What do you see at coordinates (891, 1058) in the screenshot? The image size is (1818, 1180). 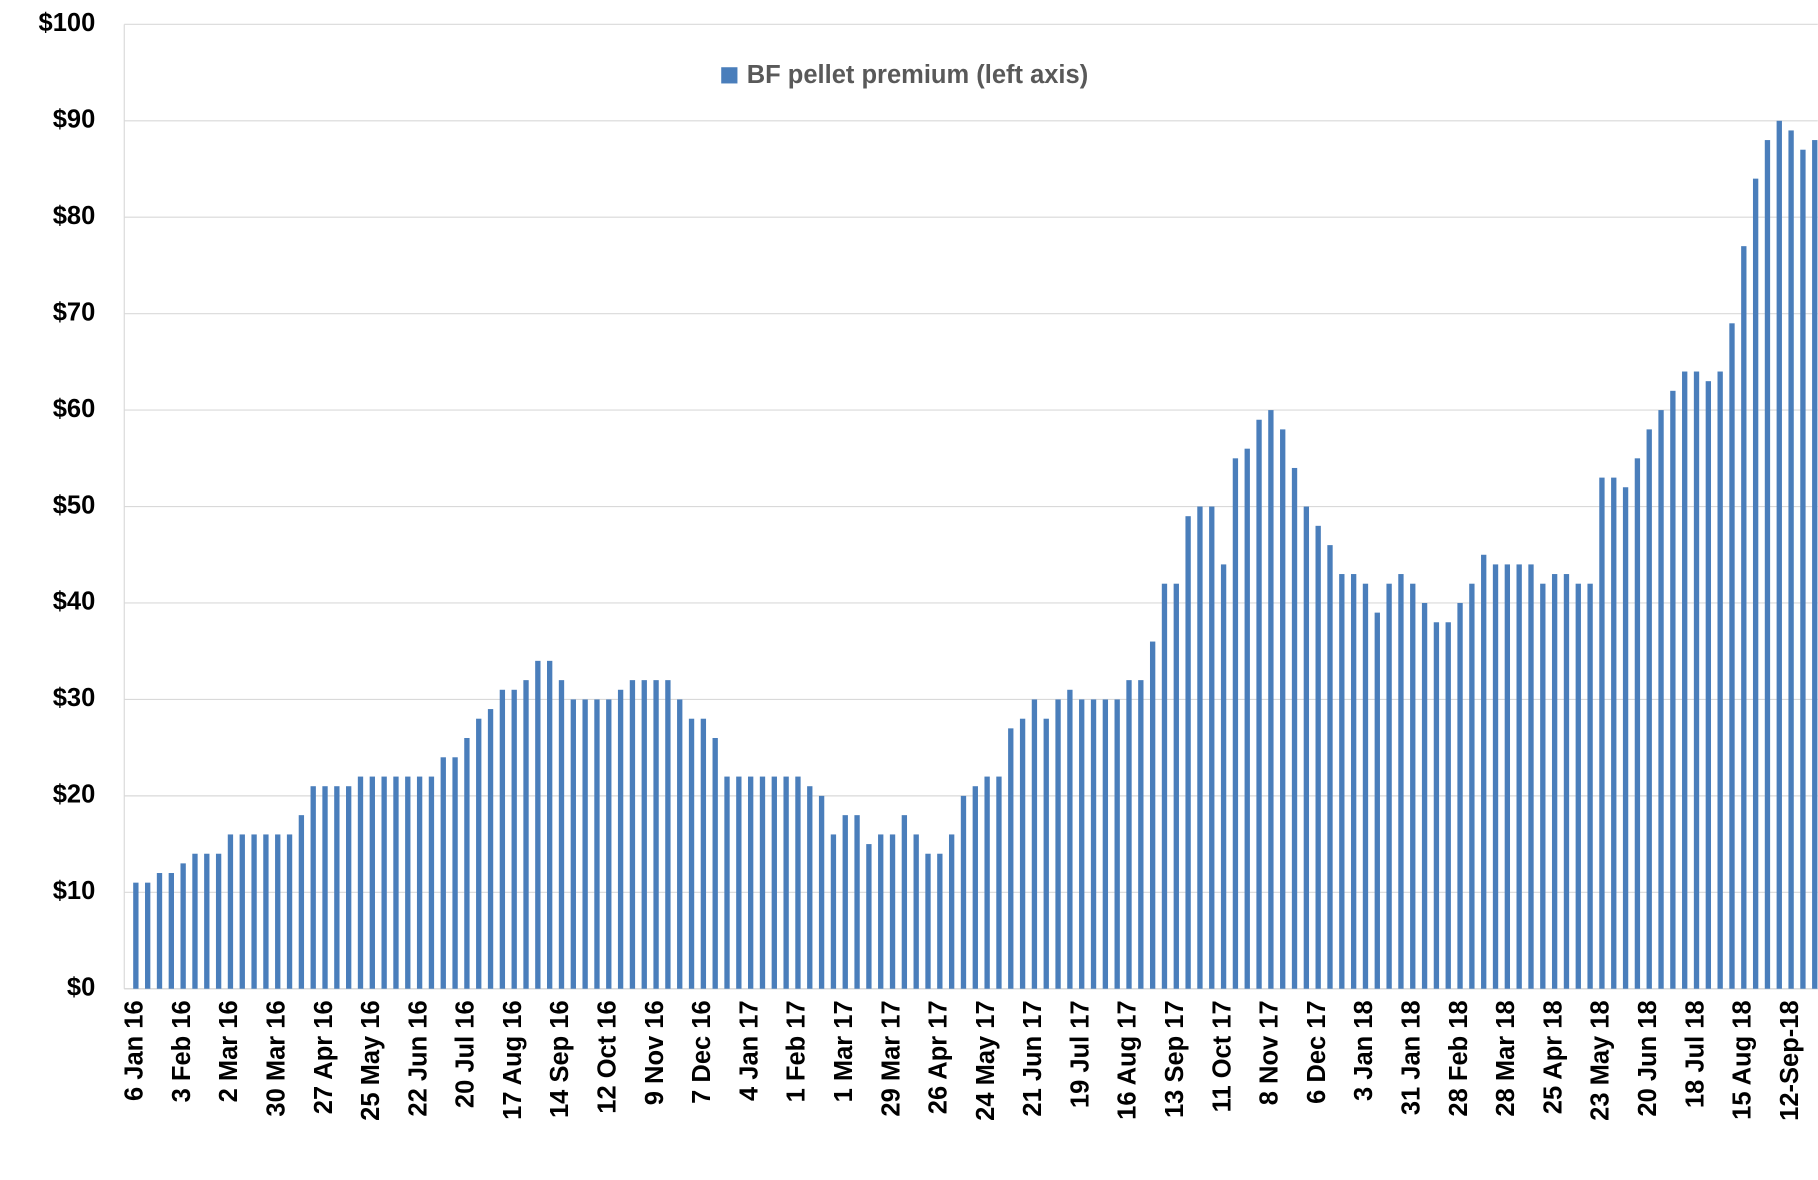 I see `x-tick-label: 29 Mar 17` at bounding box center [891, 1058].